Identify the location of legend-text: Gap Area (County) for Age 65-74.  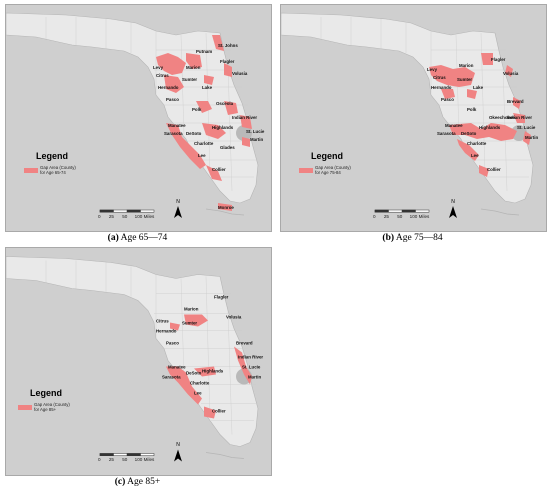
(58, 170).